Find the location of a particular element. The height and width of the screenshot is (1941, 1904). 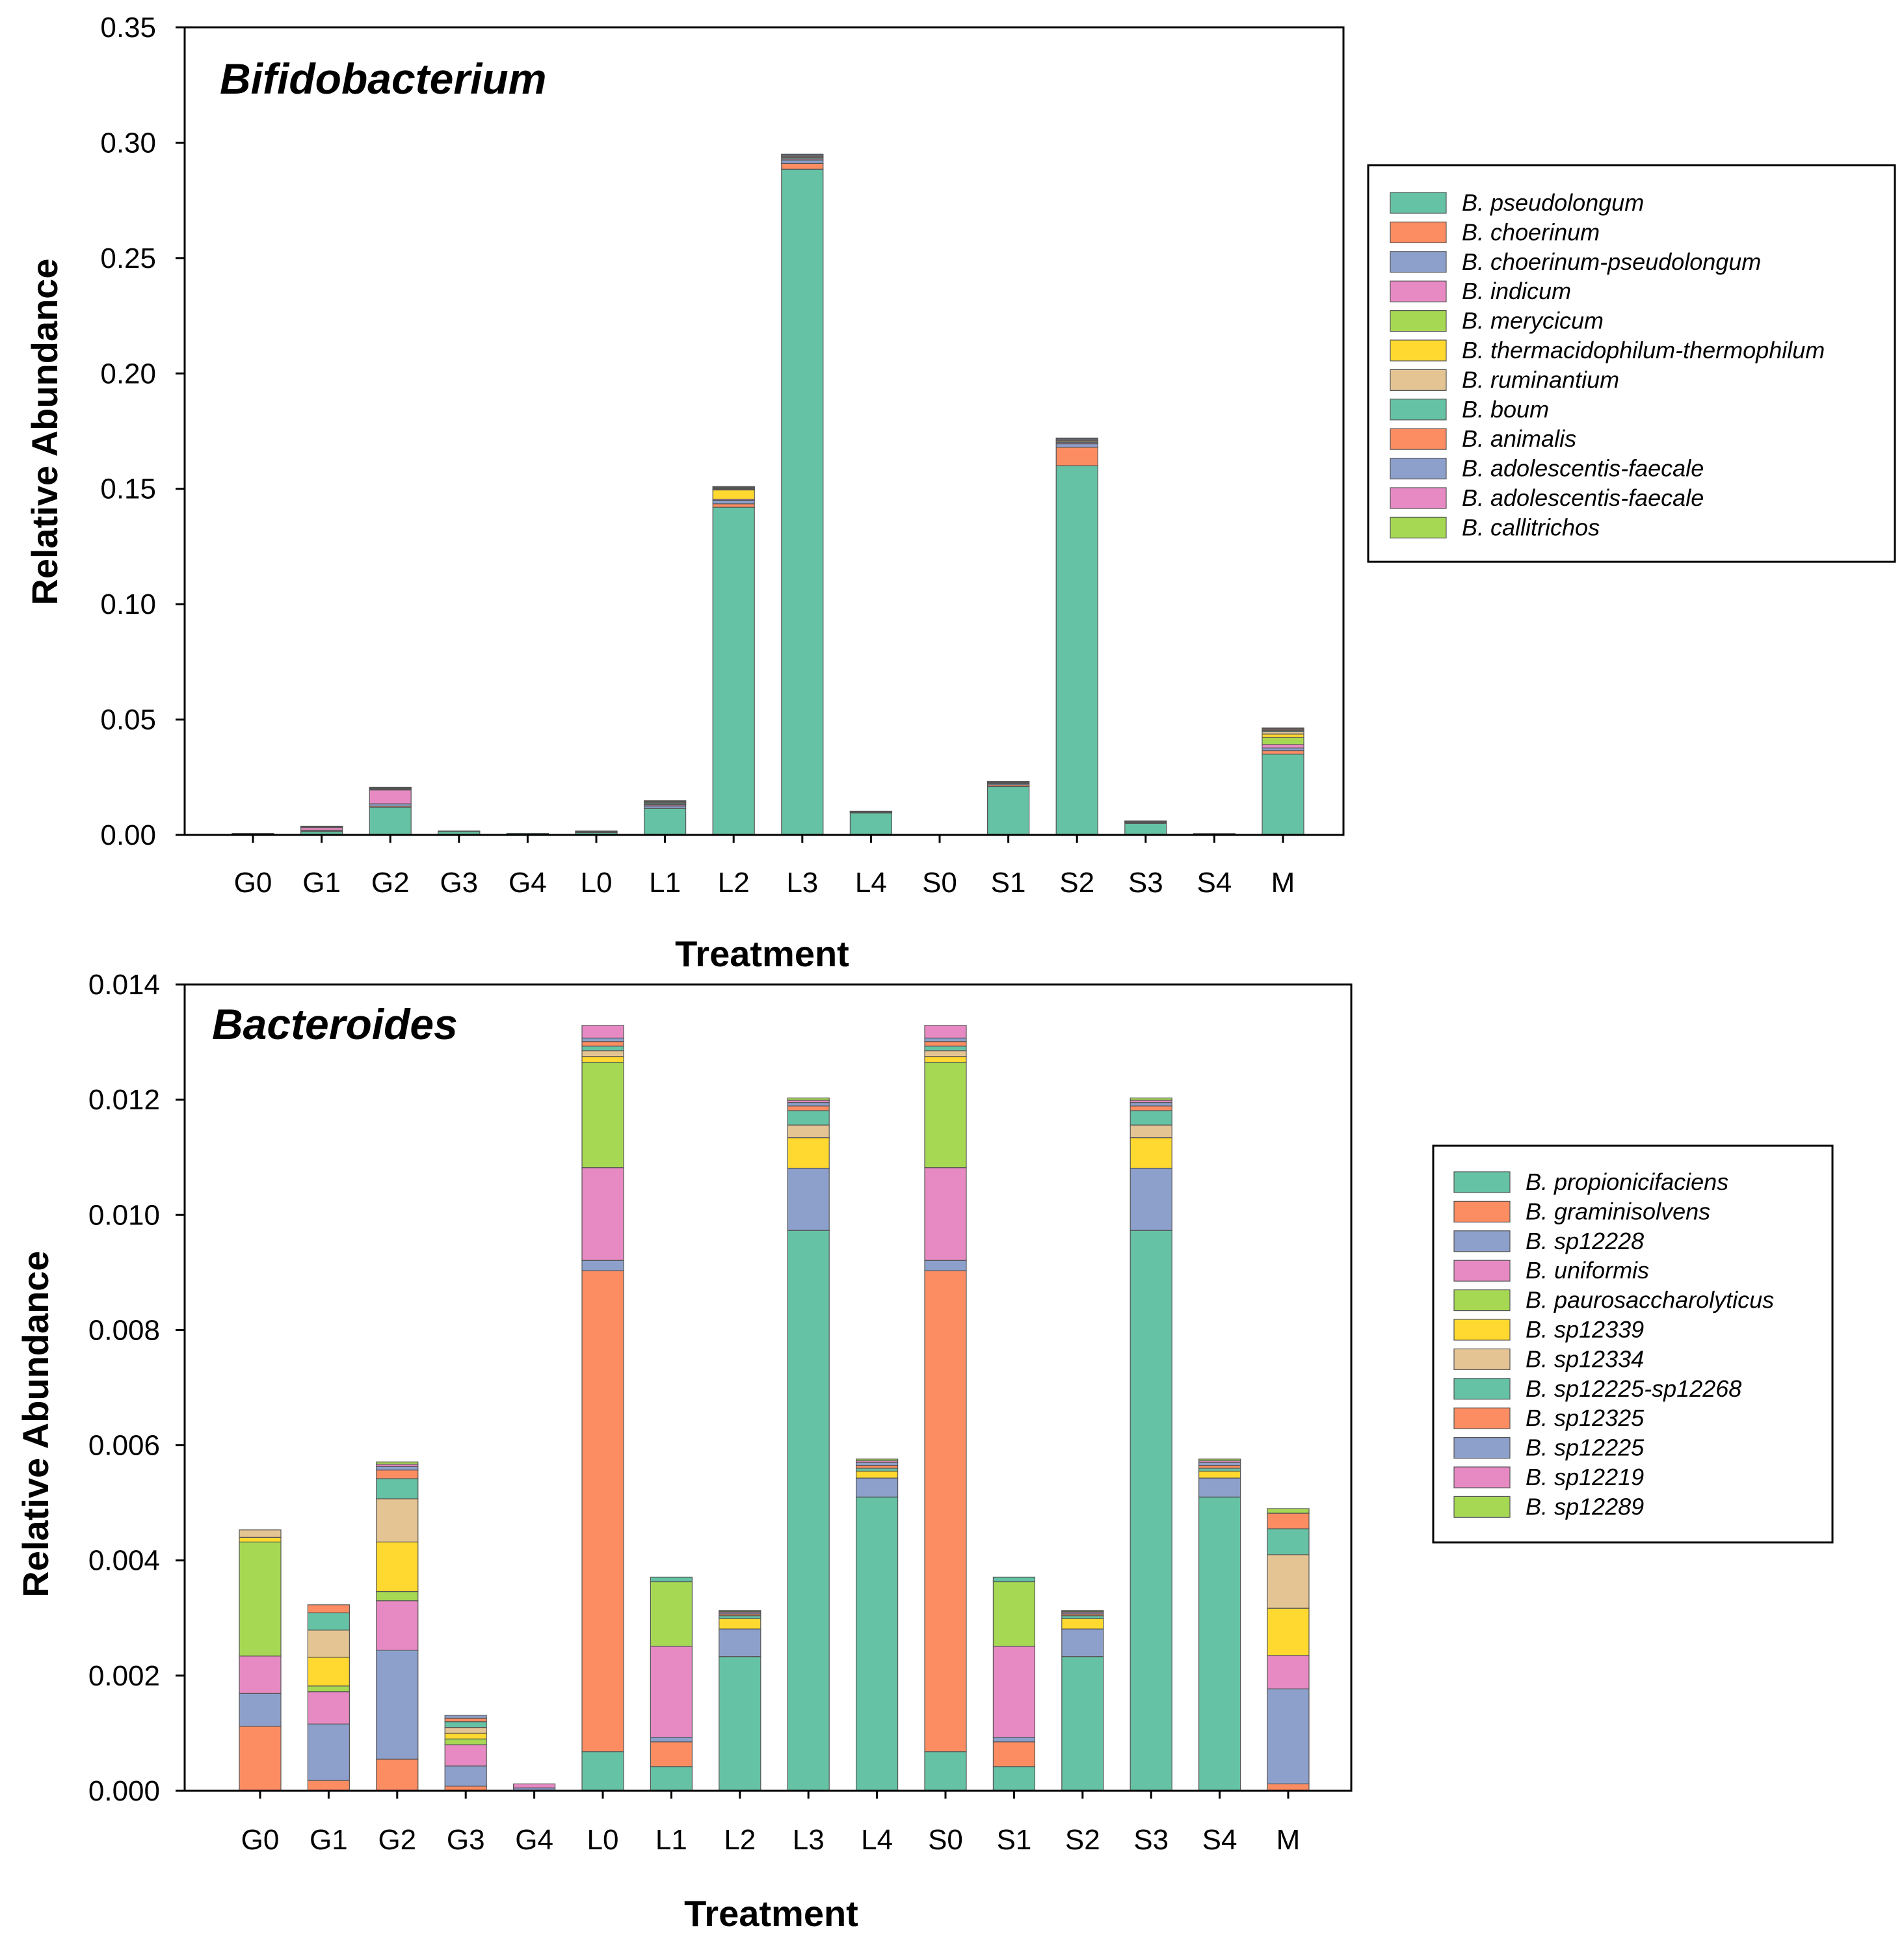

bifido-legend-label: B. choerinum is located at coordinates (1531, 231).